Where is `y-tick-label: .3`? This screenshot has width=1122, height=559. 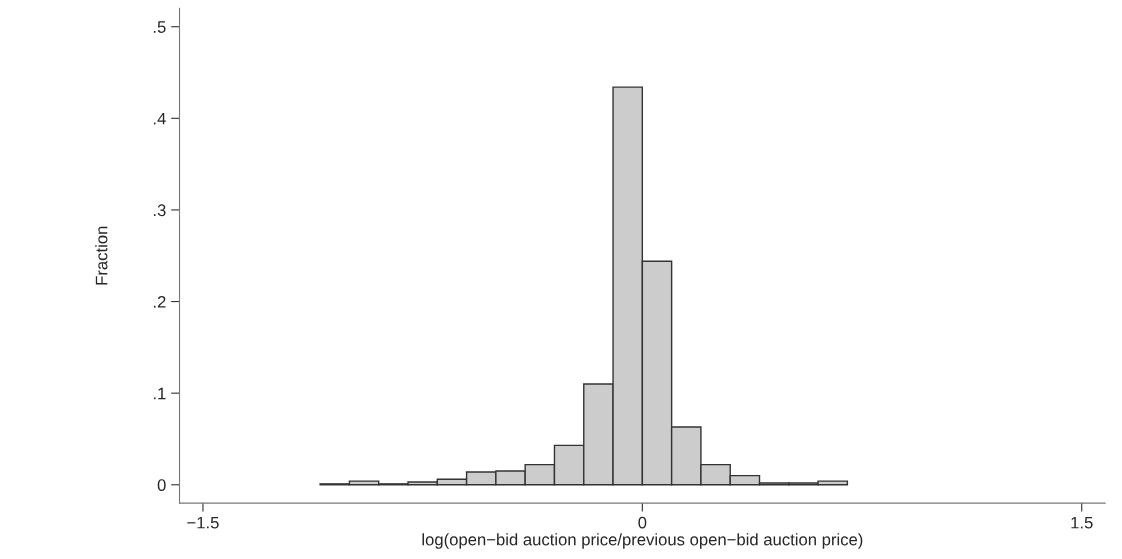
y-tick-label: .3 is located at coordinates (159, 210).